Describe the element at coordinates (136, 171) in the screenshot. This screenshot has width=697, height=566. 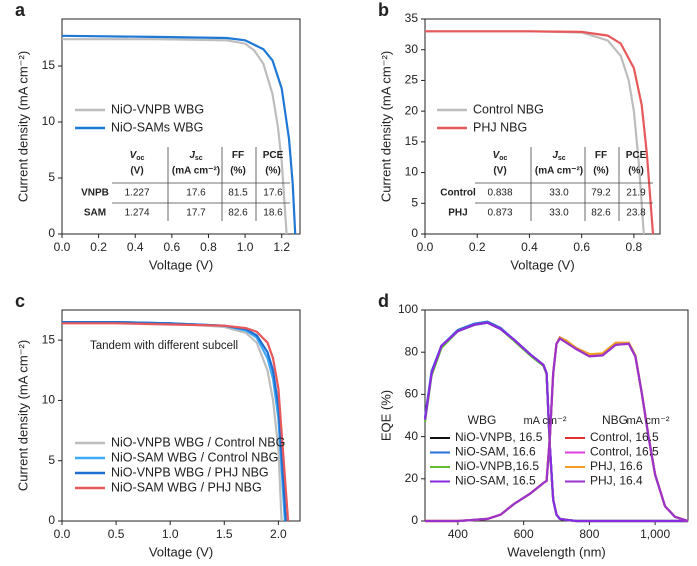
I see `table-unit: (V)` at that location.